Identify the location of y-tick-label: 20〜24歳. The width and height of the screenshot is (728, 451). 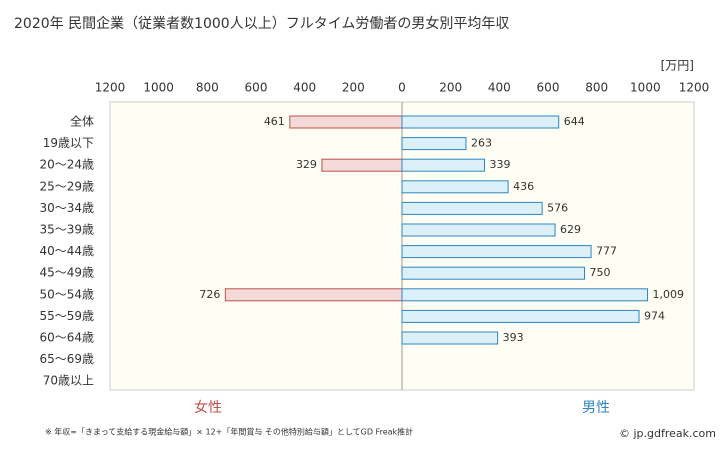
(66, 165).